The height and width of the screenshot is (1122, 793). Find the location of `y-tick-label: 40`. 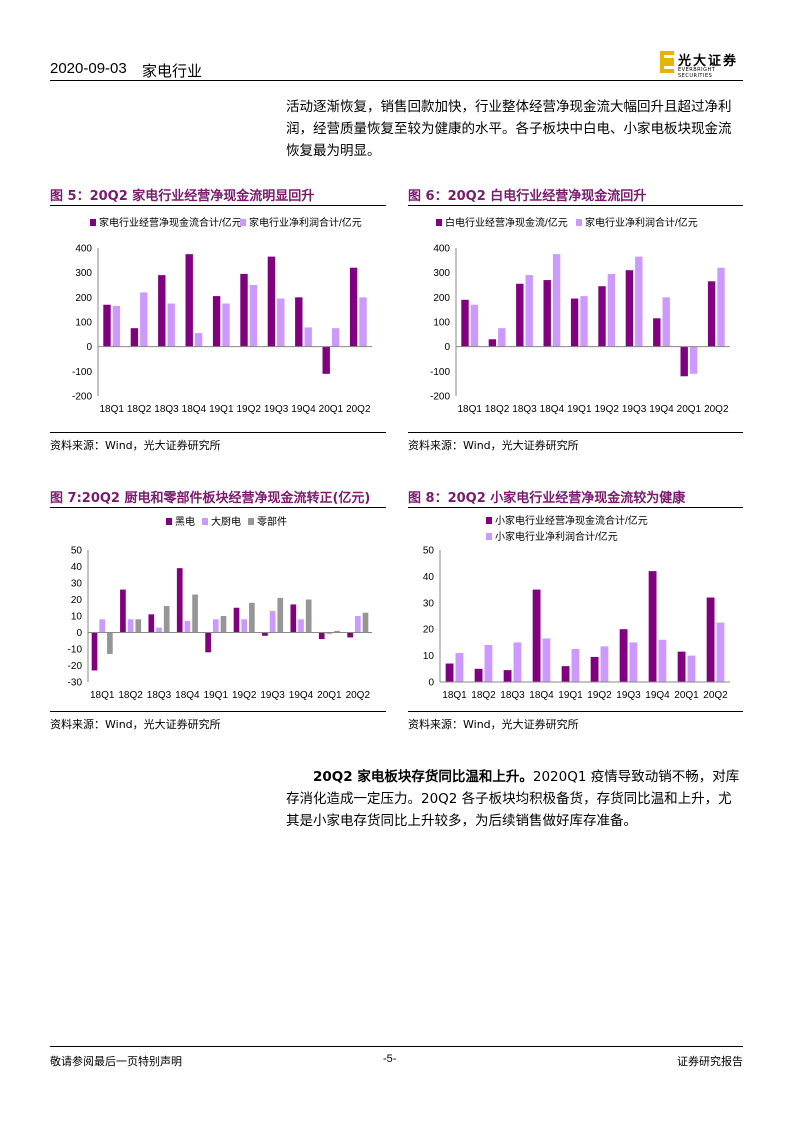

y-tick-label: 40 is located at coordinates (429, 577).